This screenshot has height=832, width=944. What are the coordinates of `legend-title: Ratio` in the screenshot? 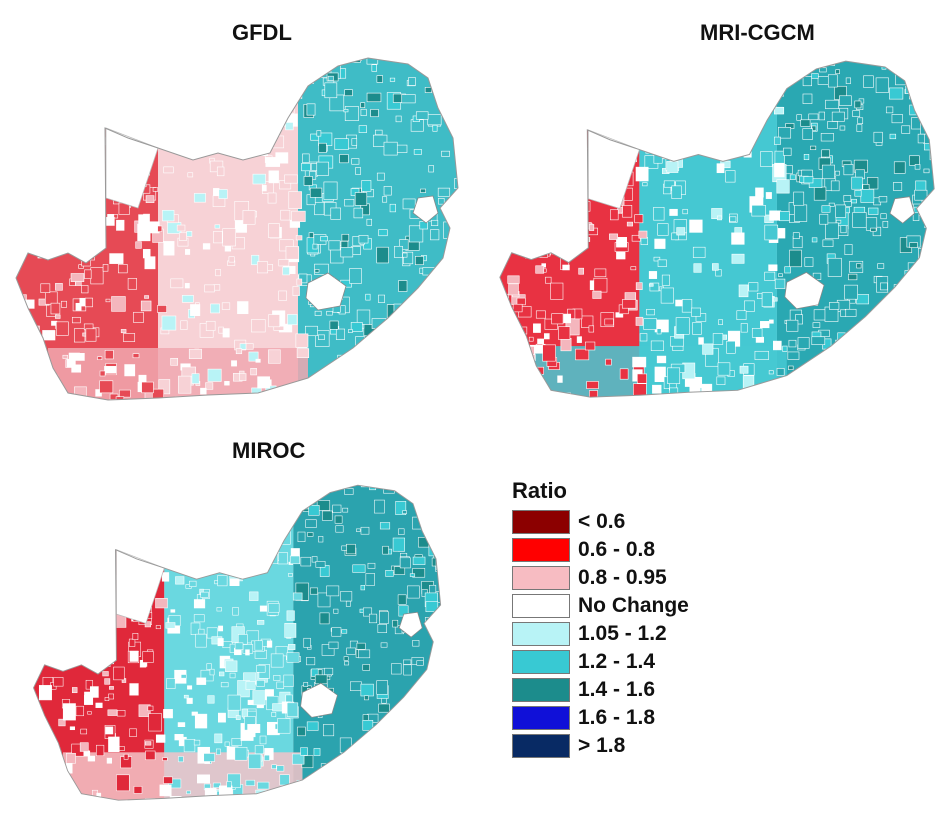 It's located at (539, 490).